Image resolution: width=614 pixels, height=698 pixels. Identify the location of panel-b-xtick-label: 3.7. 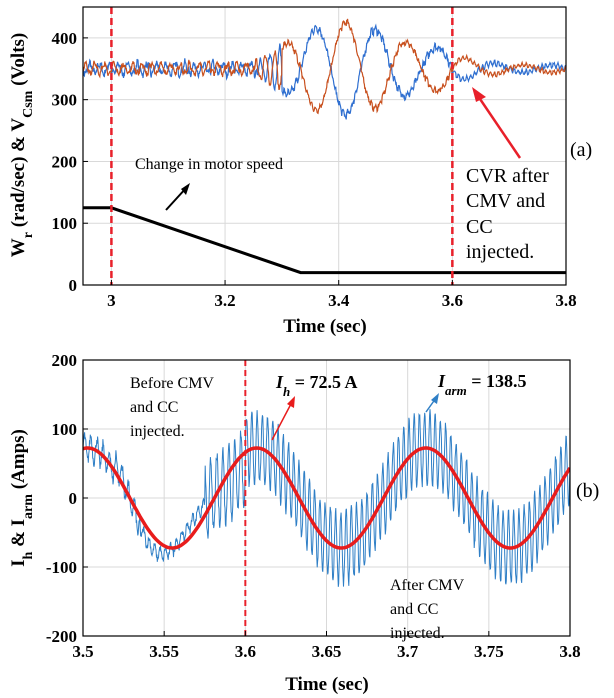
(408, 651).